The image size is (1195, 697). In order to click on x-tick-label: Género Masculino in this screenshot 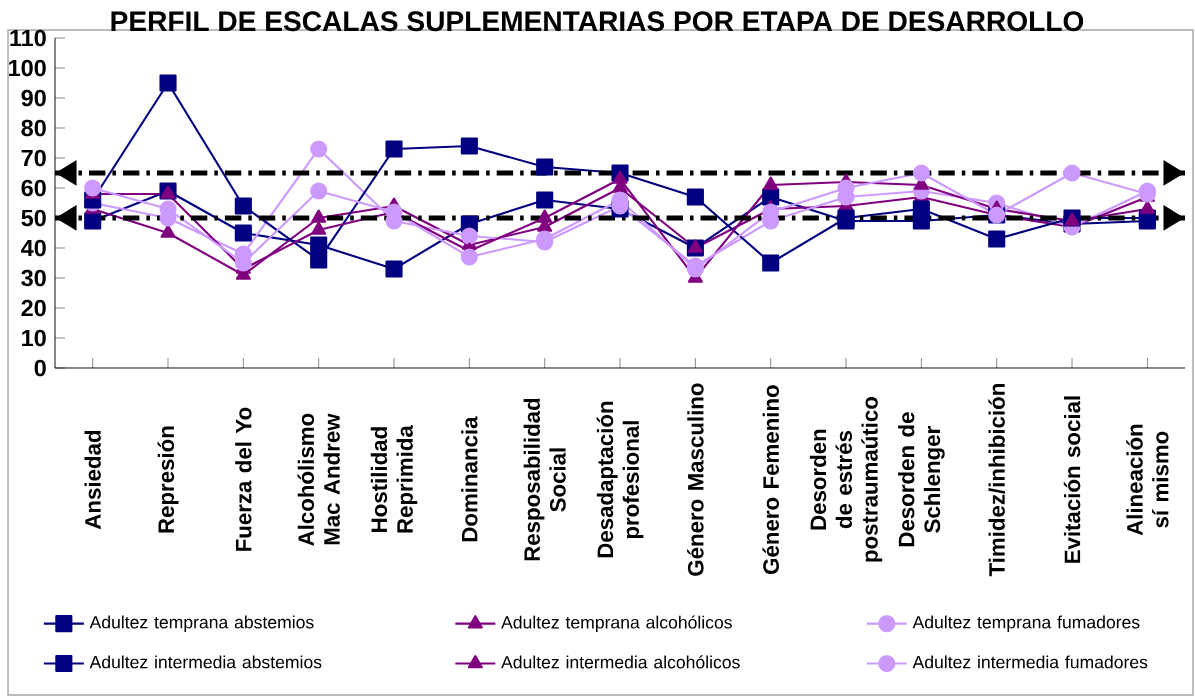, I will do `click(695, 479)`.